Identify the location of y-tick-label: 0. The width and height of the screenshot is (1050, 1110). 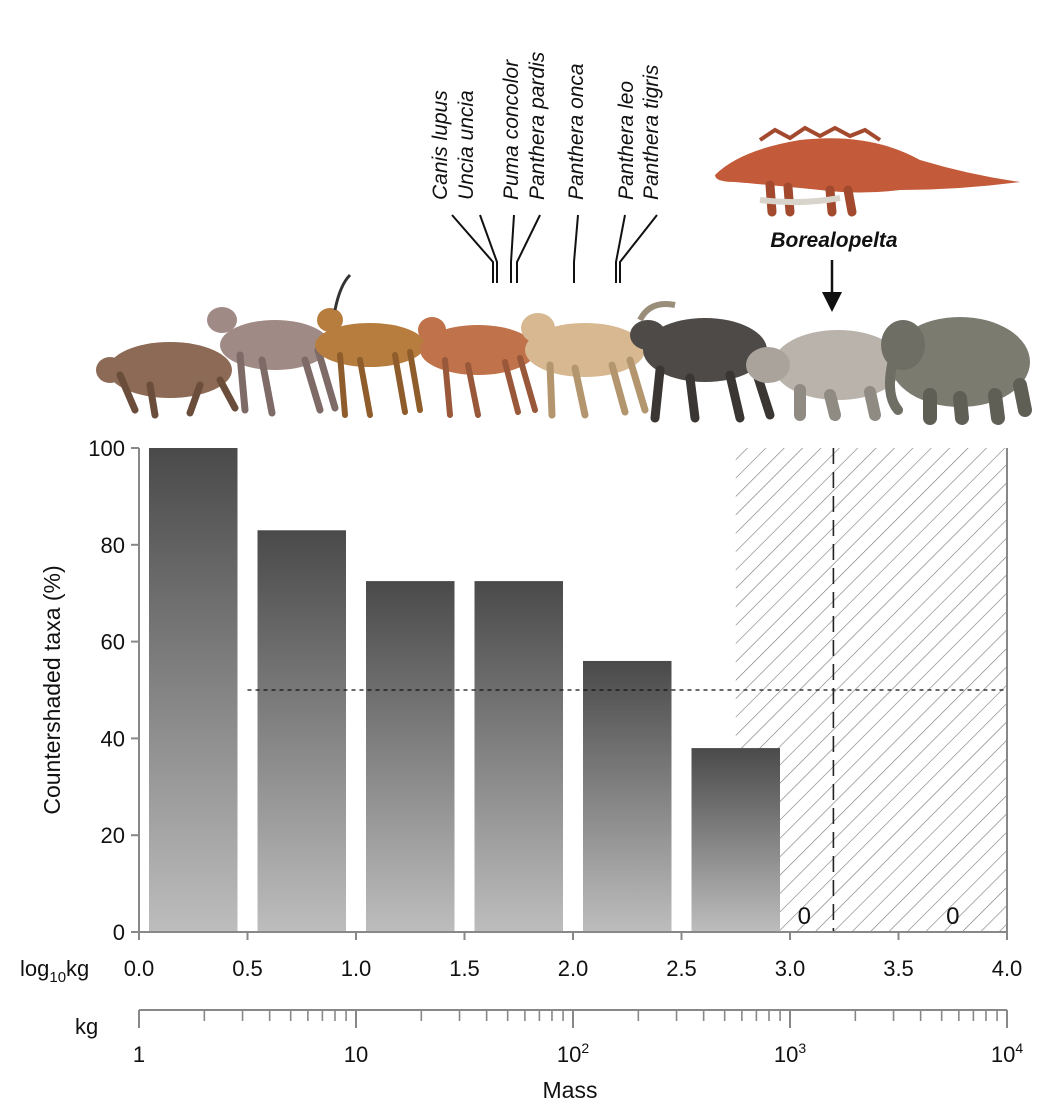
(119, 932).